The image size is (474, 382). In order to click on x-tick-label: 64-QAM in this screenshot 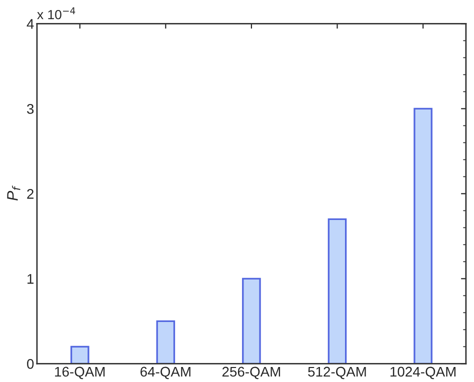, I will do `click(165, 373)`.